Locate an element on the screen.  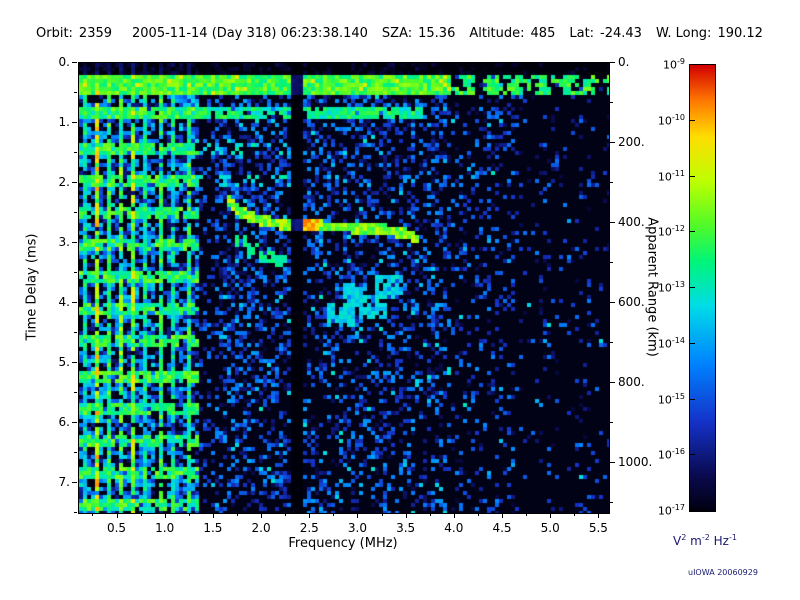
colorbar-tick-label: 10-17 is located at coordinates (671, 510).